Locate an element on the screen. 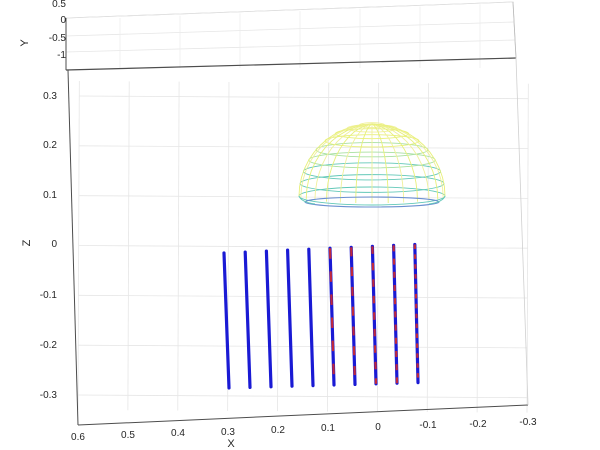  y-tick-label: -0.5 is located at coordinates (58, 38).